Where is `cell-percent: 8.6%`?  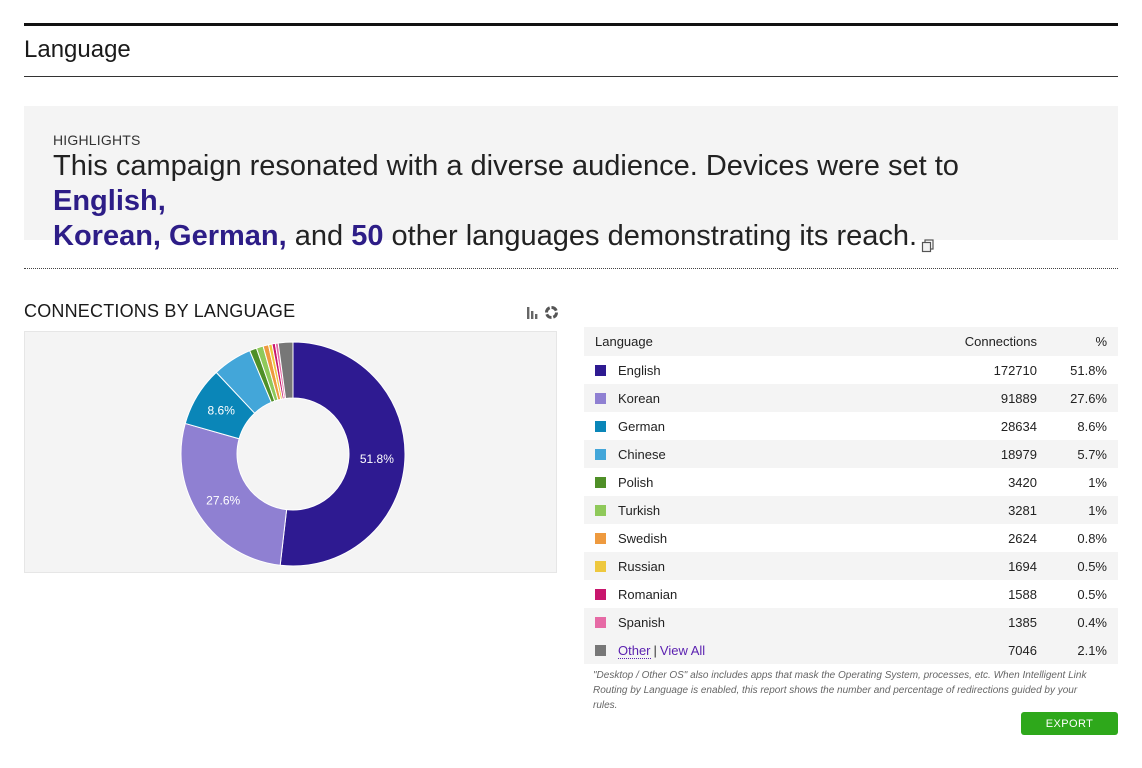
cell-percent: 8.6% is located at coordinates (1092, 426).